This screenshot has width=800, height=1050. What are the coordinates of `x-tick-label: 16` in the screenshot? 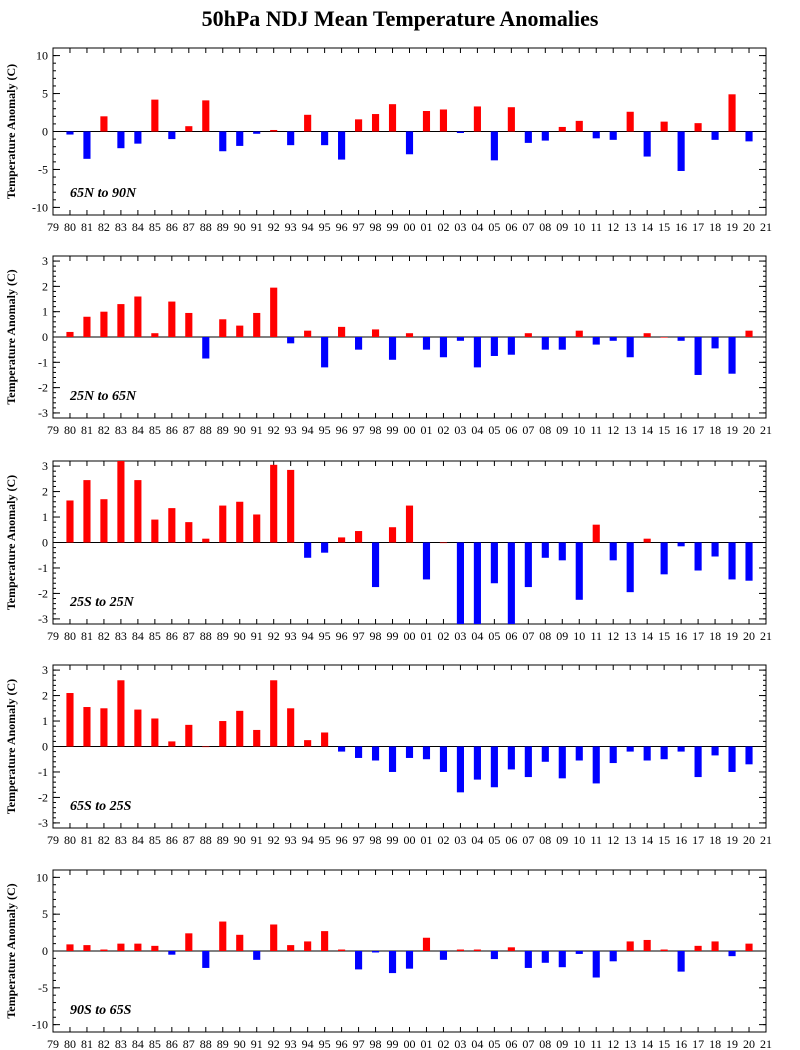 It's located at (681, 636).